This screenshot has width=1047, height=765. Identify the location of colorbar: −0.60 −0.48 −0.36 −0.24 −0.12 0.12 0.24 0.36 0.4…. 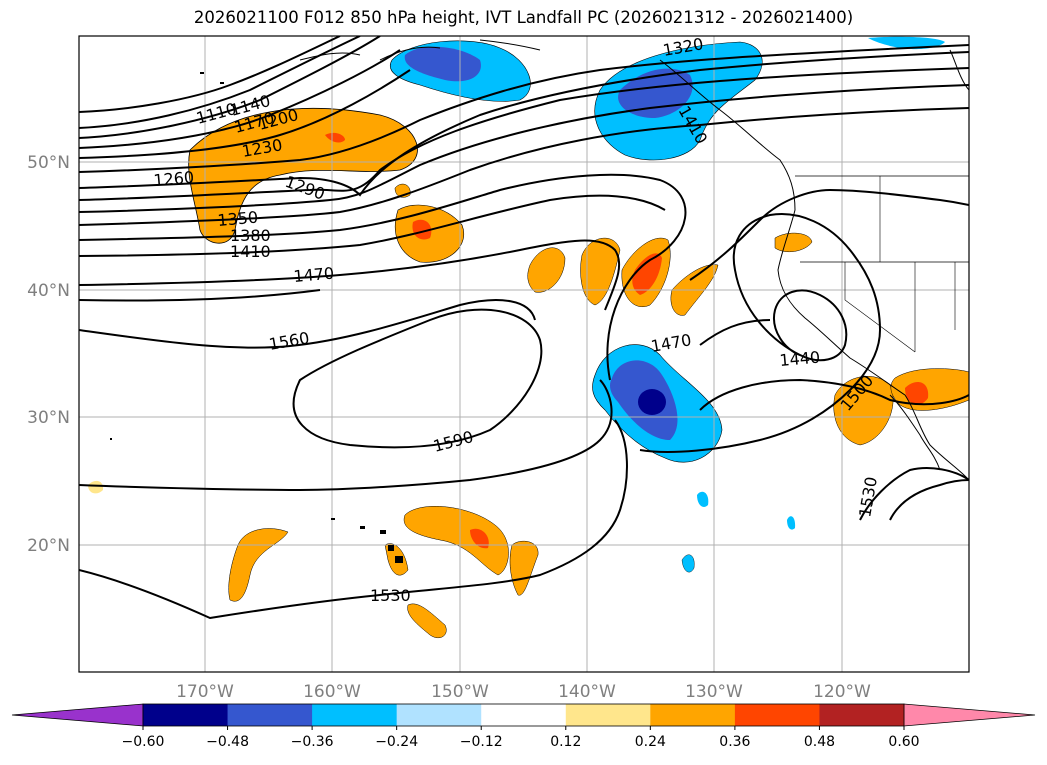
(523, 726).